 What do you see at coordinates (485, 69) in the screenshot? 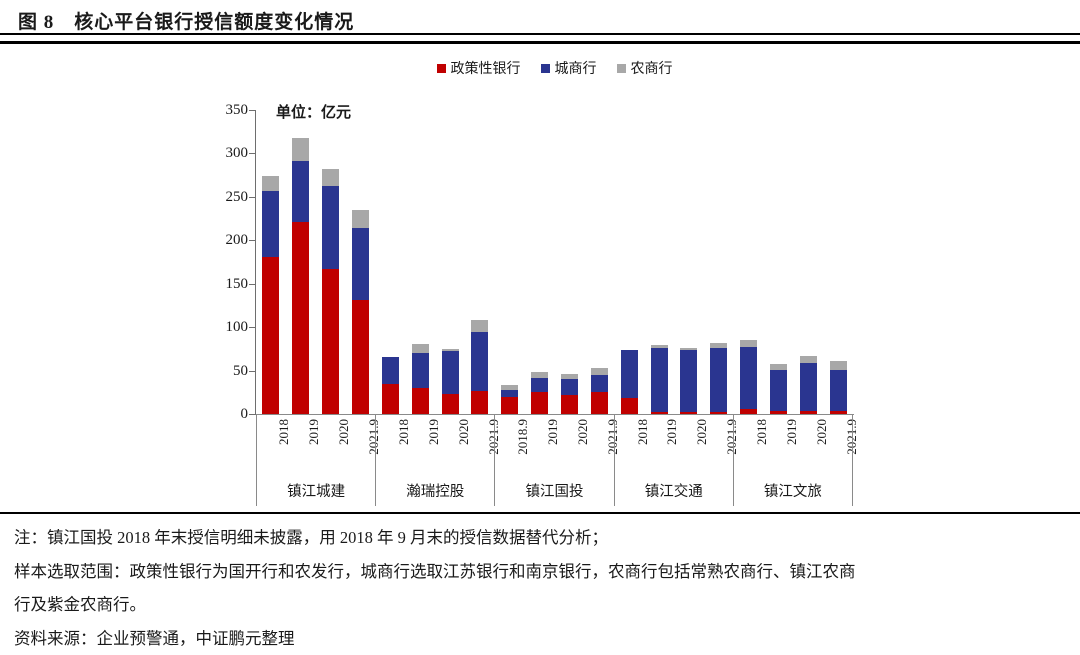
I see `legend-label: 政策性银行` at bounding box center [485, 69].